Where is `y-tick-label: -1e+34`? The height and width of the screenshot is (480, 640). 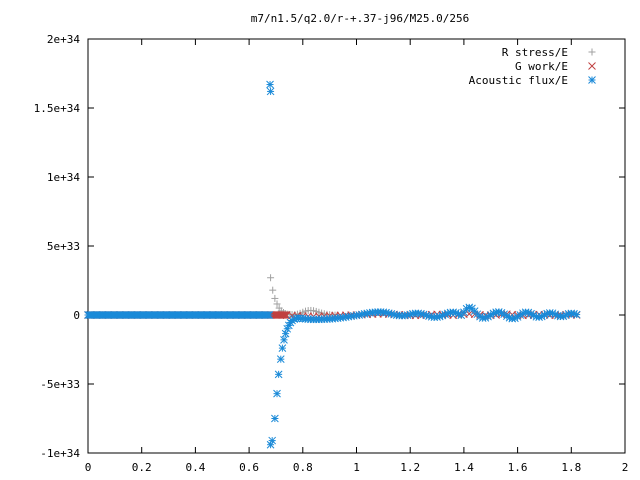
y-tick-label: -1e+34 is located at coordinates (60, 453).